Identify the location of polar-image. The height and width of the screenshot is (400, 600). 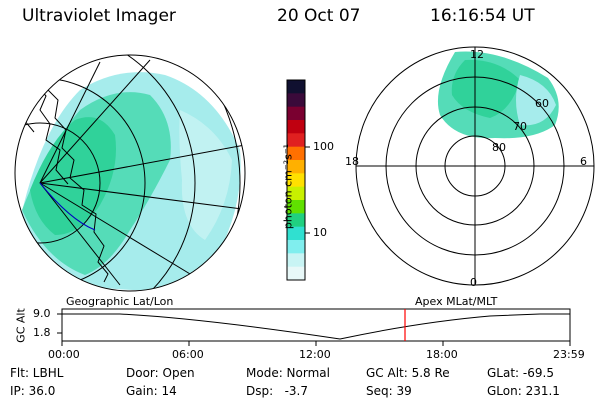
(498, 95).